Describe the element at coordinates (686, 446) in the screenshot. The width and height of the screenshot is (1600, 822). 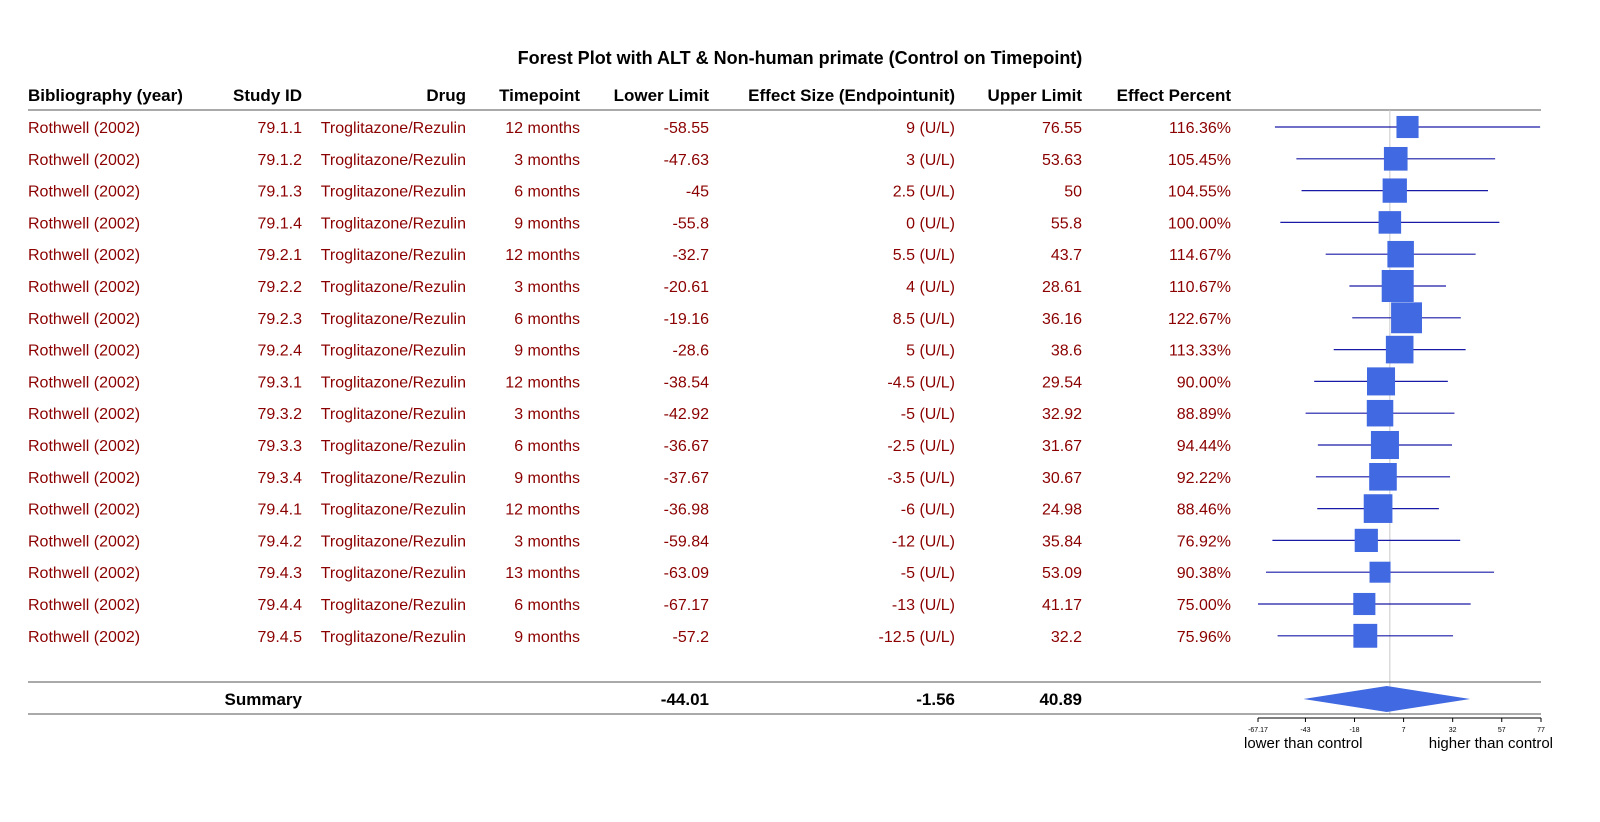
I see `table-cell: -36.67` at that location.